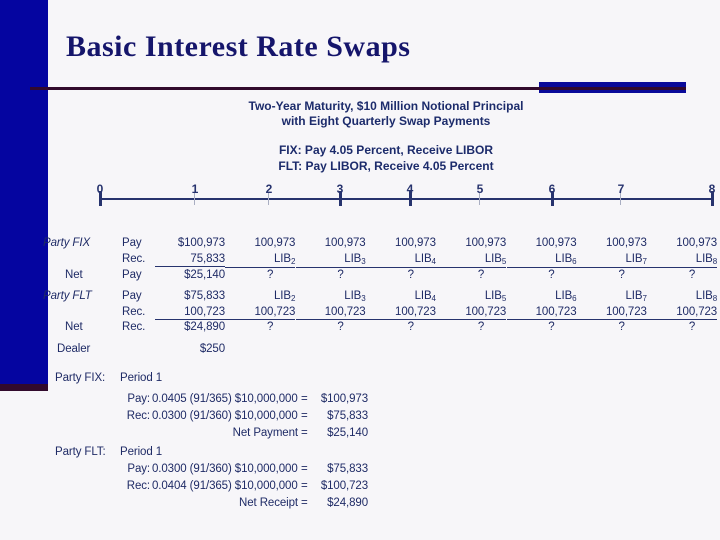  Describe the element at coordinates (386, 150) in the screenshot. I see `fix-terms: FIX: Pay 4.05 Percent, Receive LIBOR` at that location.